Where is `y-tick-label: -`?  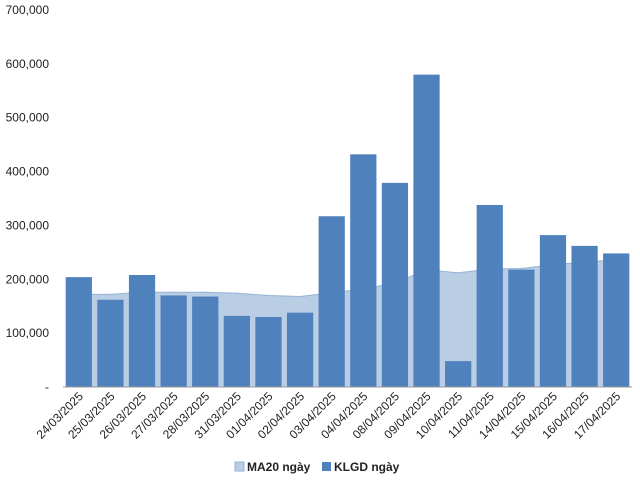
y-tick-label: - is located at coordinates (47, 387).